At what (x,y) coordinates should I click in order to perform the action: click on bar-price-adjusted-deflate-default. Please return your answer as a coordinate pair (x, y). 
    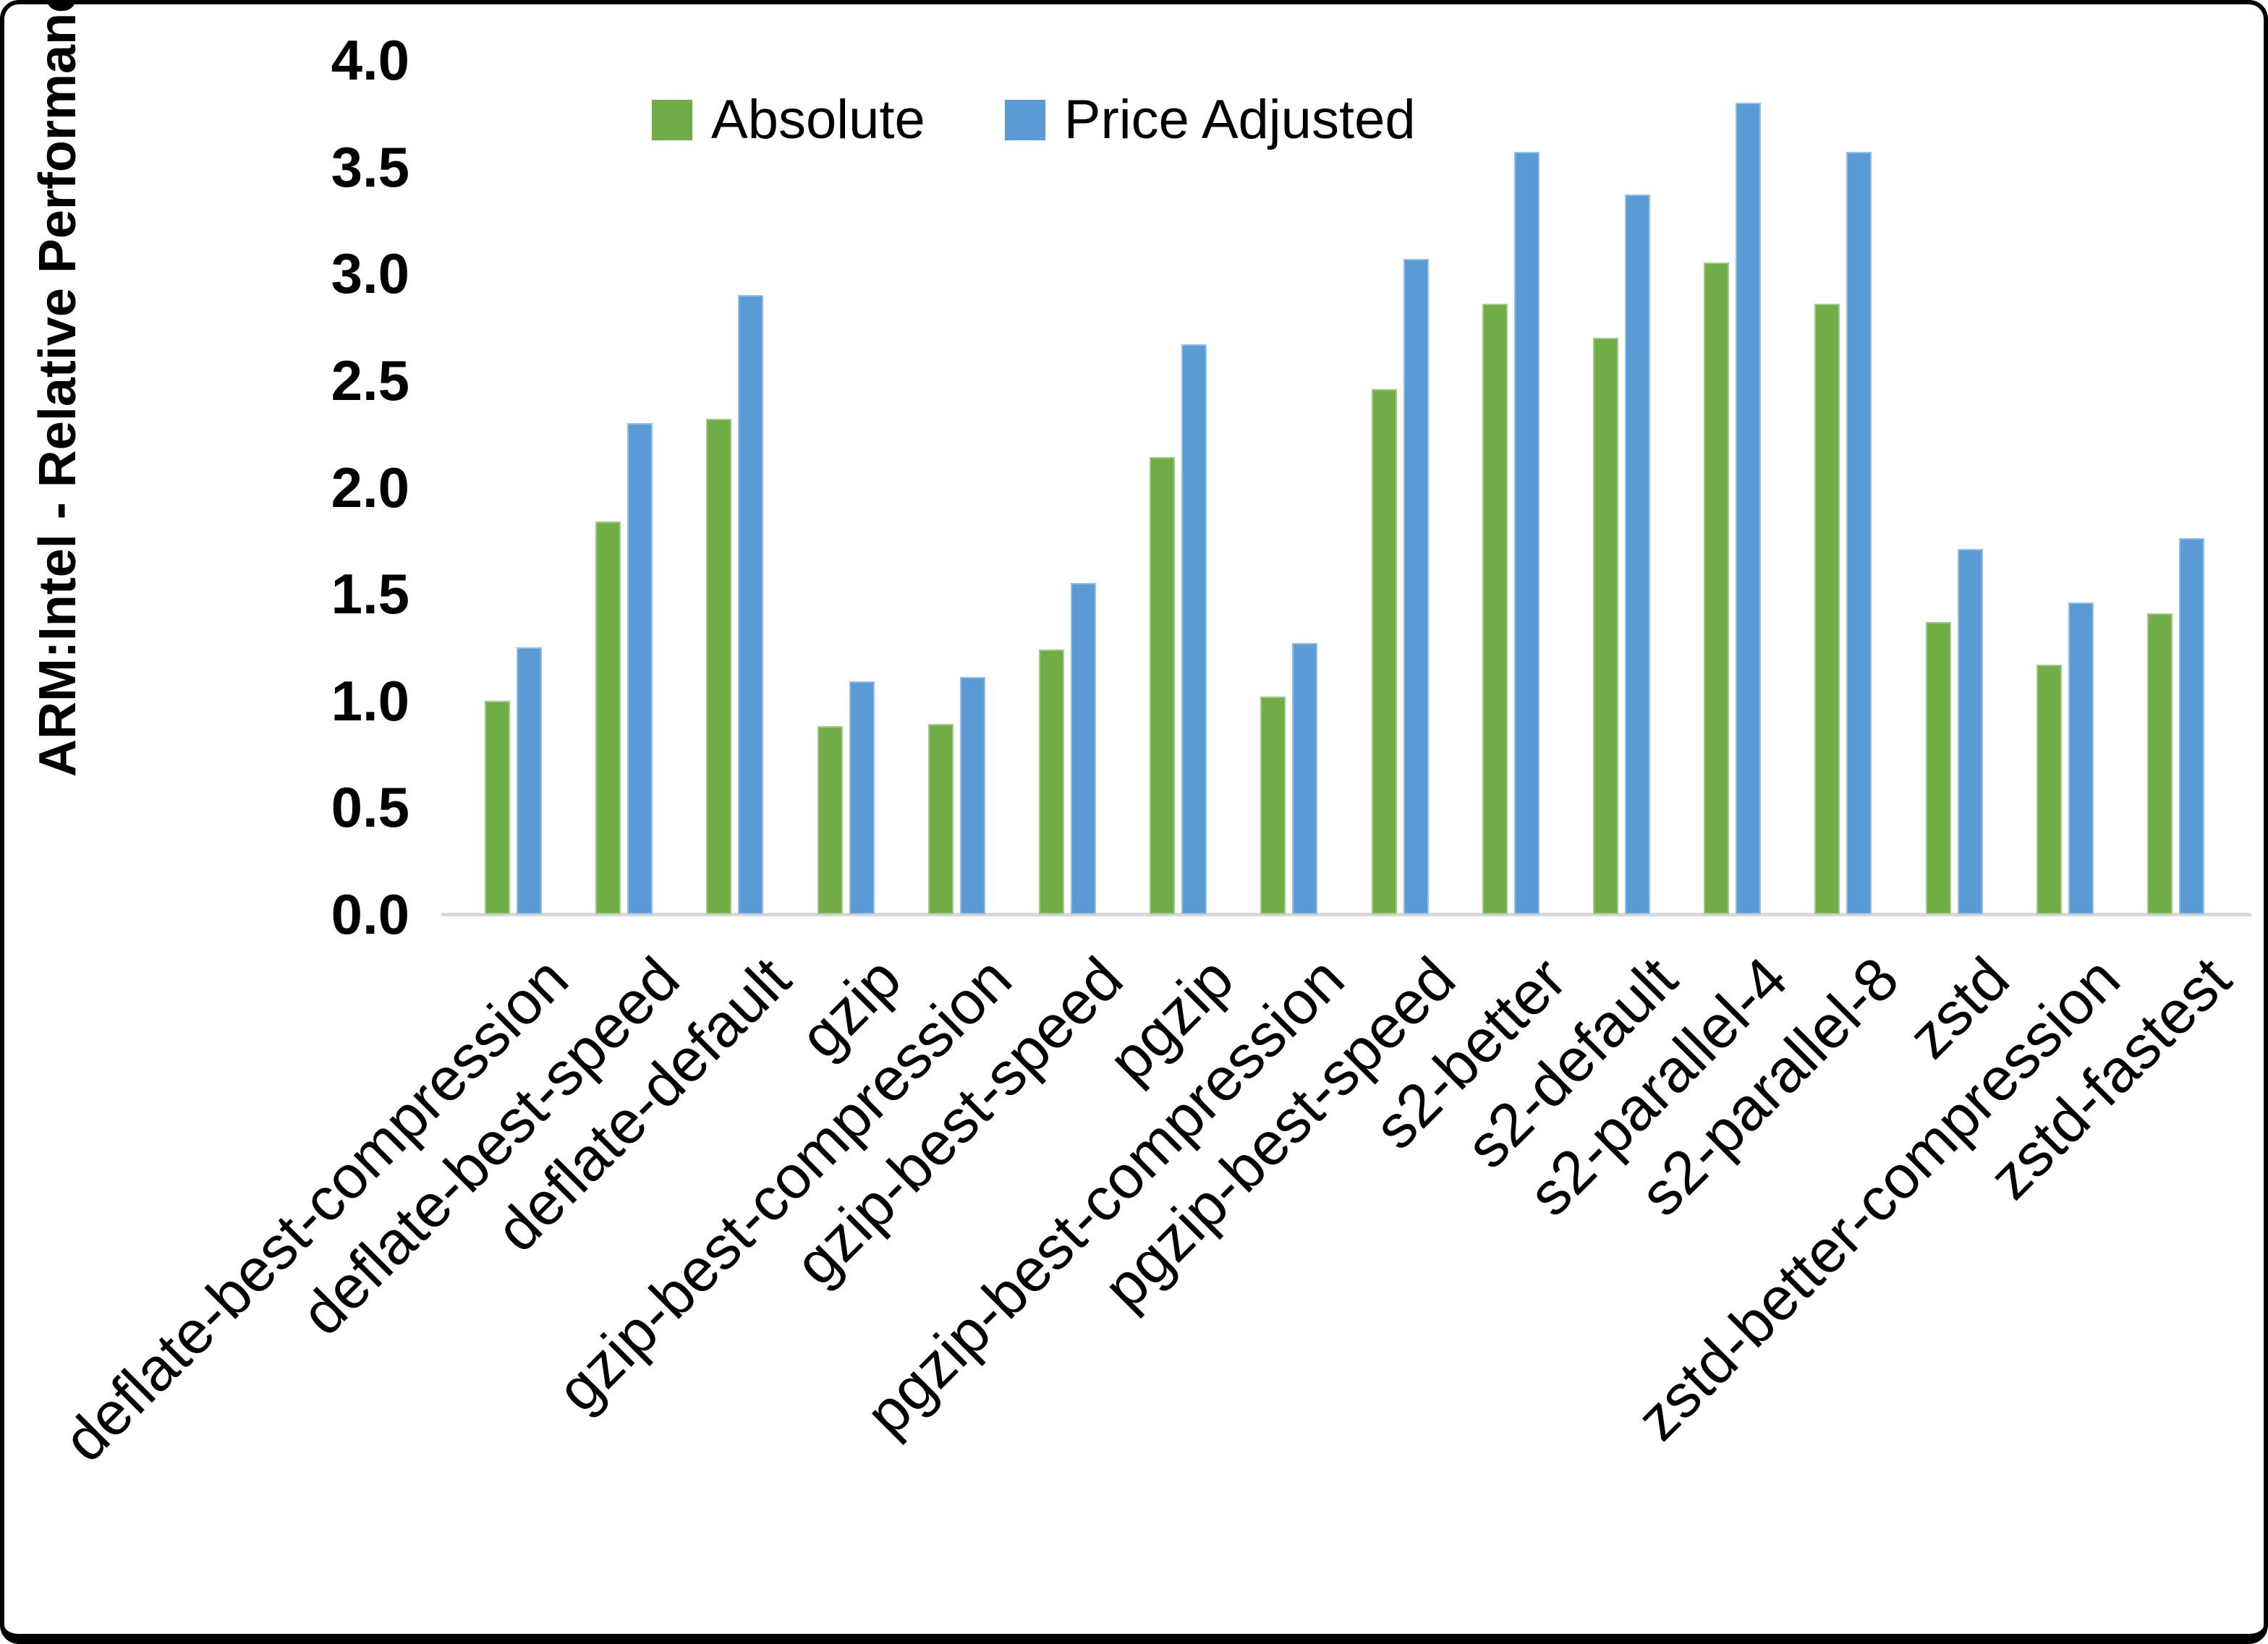
    Looking at the image, I should click on (751, 604).